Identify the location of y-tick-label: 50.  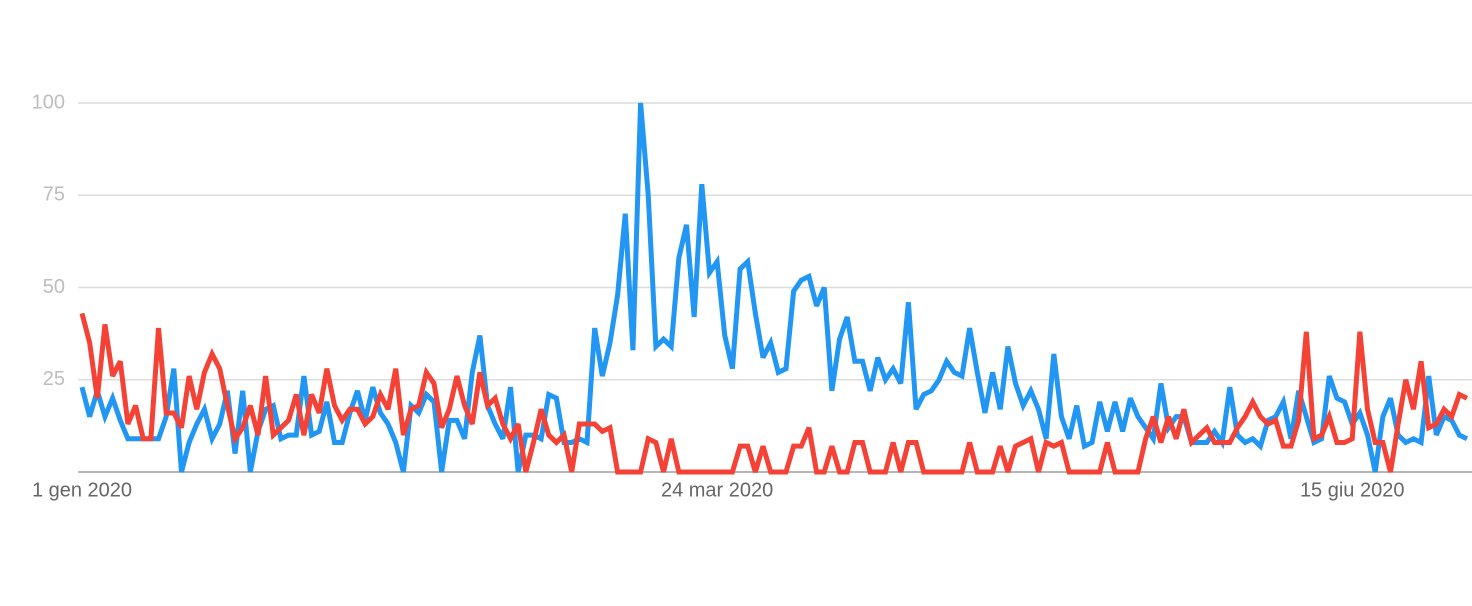
(54, 287).